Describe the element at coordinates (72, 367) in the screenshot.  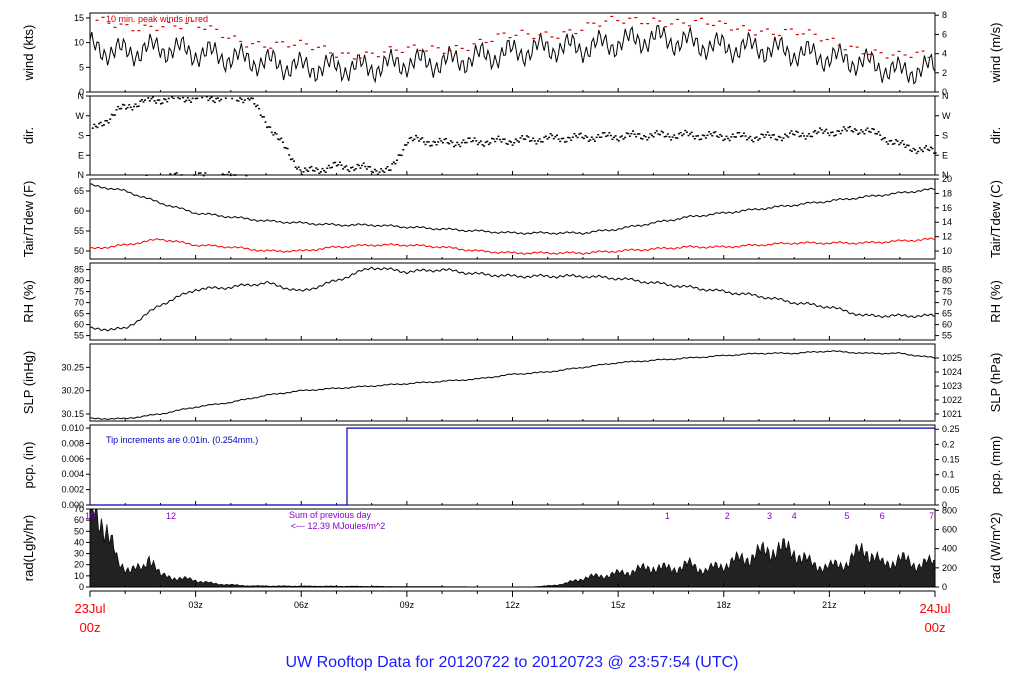
I see `left-tick-label: 30.25` at that location.